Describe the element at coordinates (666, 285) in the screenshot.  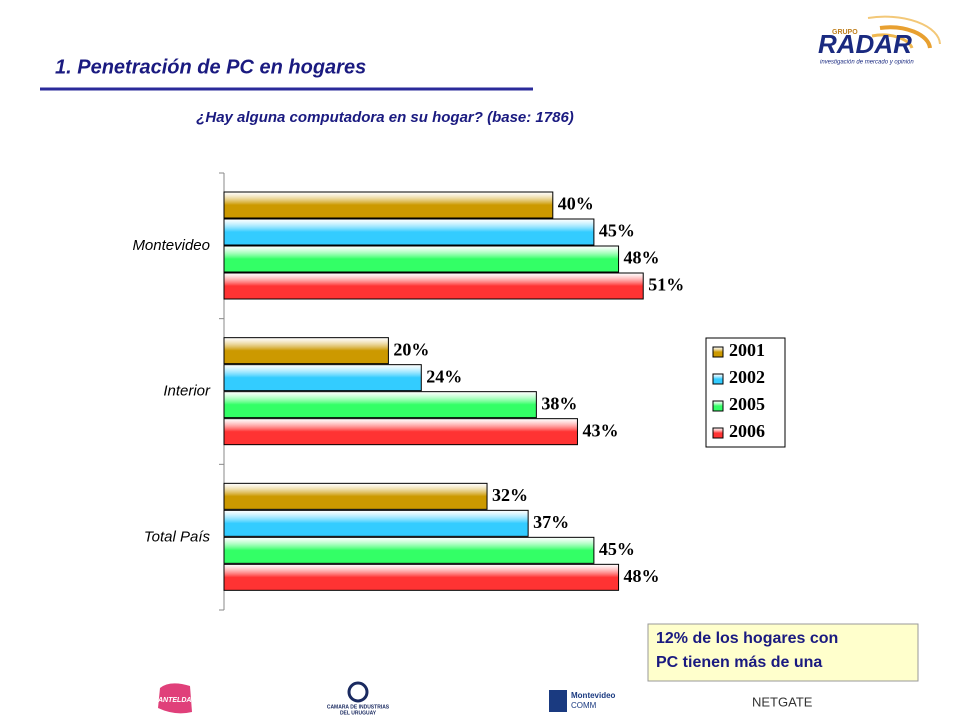
I see `value-label: 51%` at that location.